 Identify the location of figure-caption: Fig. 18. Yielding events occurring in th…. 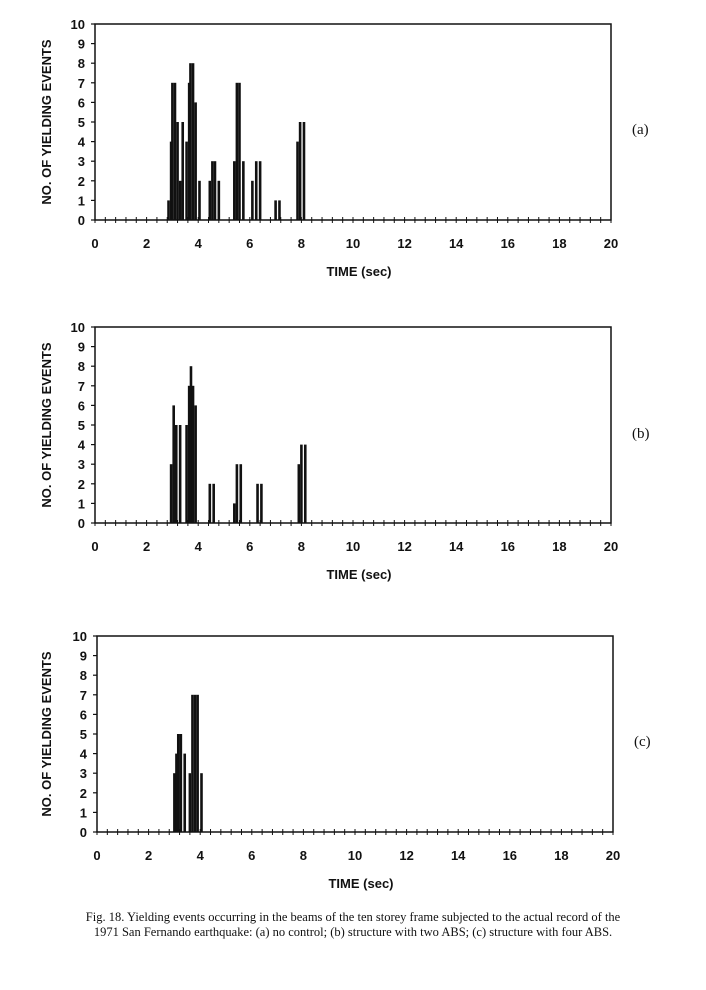
(353, 925).